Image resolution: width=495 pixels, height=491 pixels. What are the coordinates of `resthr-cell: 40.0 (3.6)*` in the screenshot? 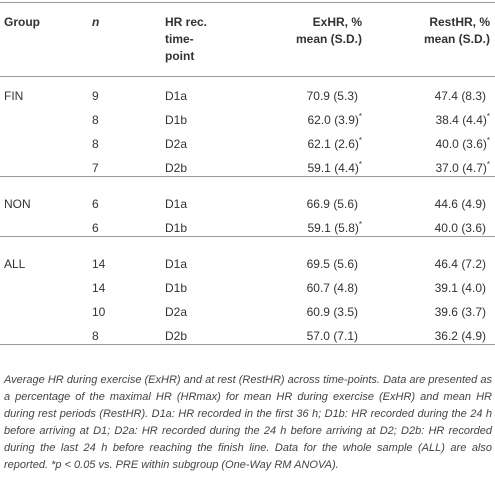 It's located at (463, 144).